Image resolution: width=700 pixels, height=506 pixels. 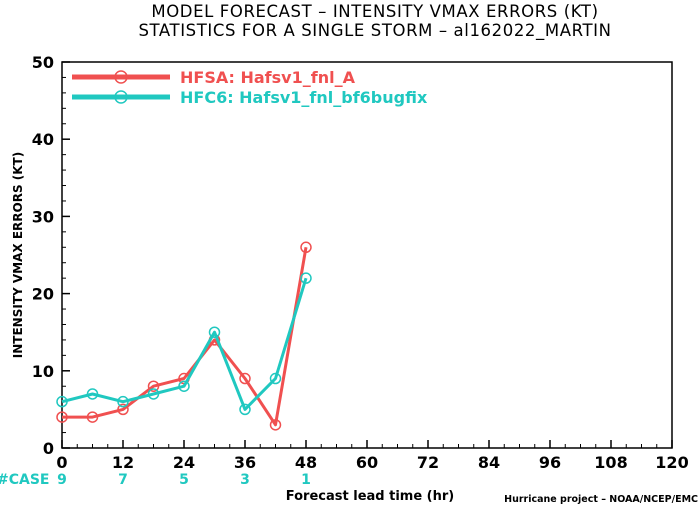 What do you see at coordinates (123, 480) in the screenshot?
I see `case-count: 7` at bounding box center [123, 480].